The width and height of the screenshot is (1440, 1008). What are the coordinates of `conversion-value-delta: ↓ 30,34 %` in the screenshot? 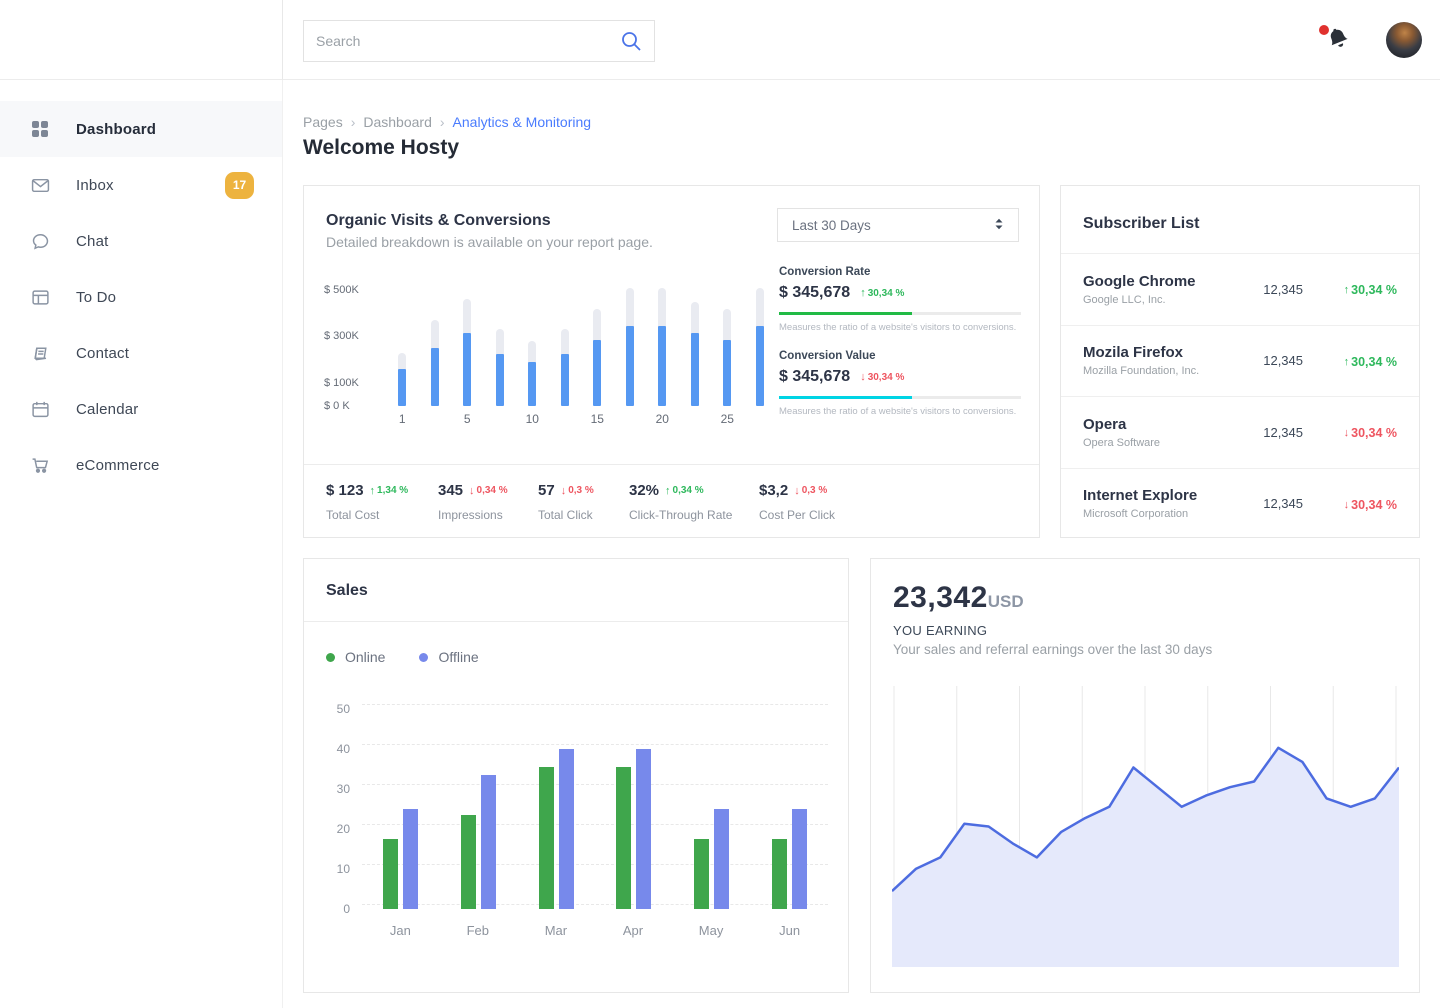 It's located at (882, 377).